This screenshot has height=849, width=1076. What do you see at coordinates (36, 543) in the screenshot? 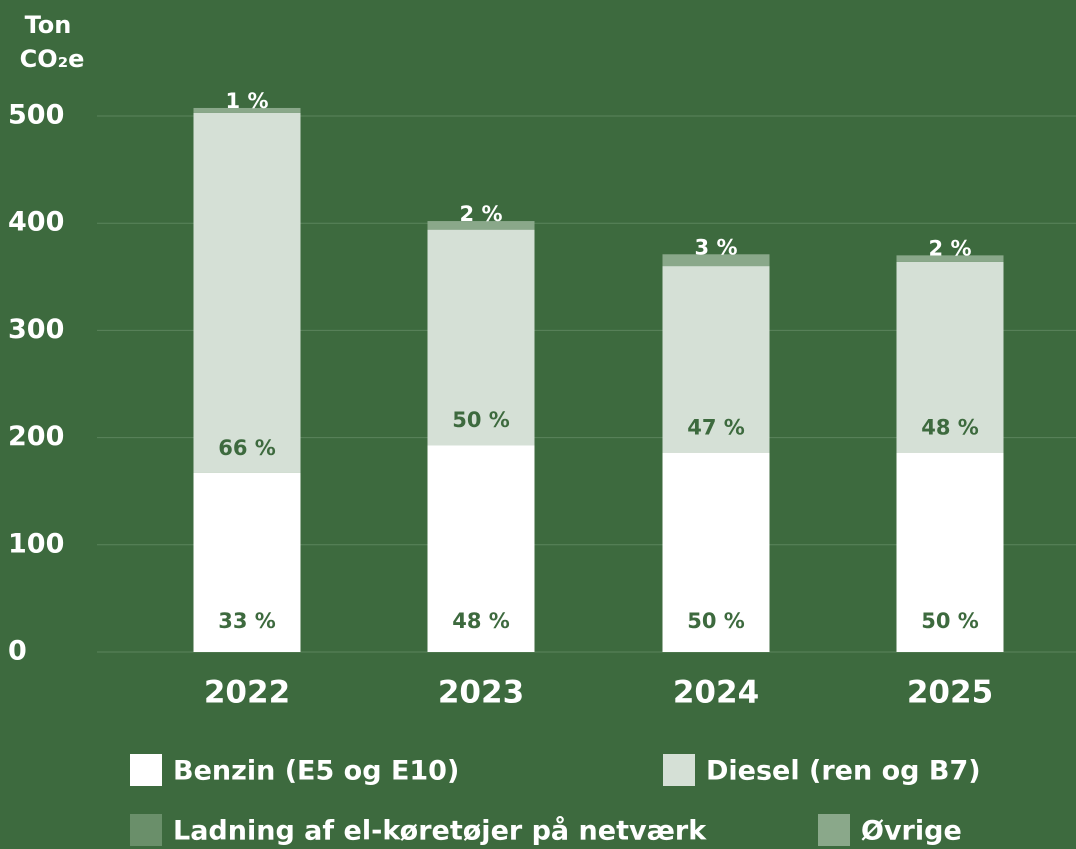
I see `y-tick-label: 100` at bounding box center [36, 543].